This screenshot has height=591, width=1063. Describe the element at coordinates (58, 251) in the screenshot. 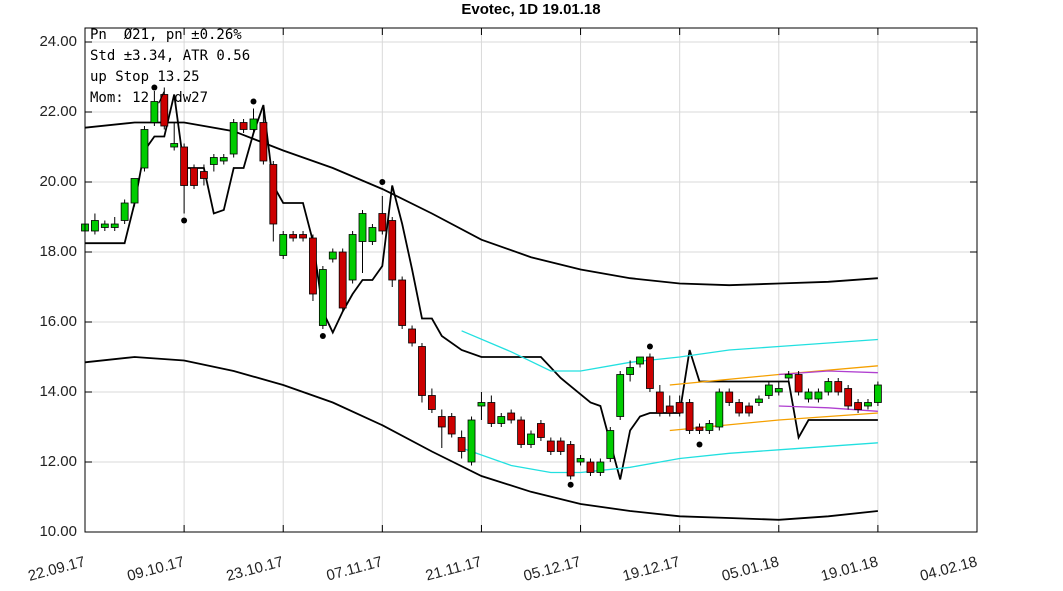

I see `y-tick-label: 18.00` at that location.